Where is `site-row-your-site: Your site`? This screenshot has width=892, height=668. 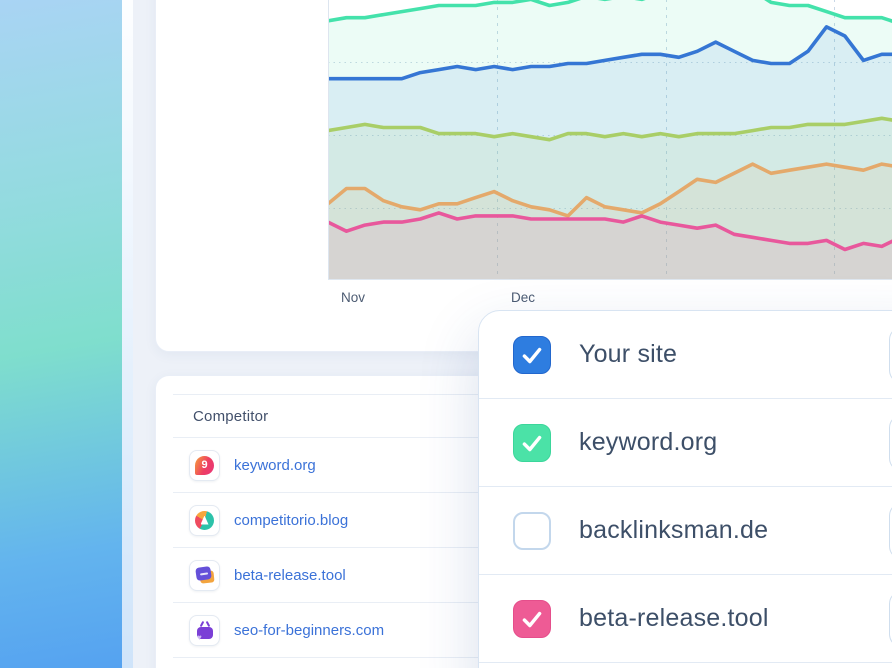 site-row-your-site: Your site is located at coordinates (685, 355).